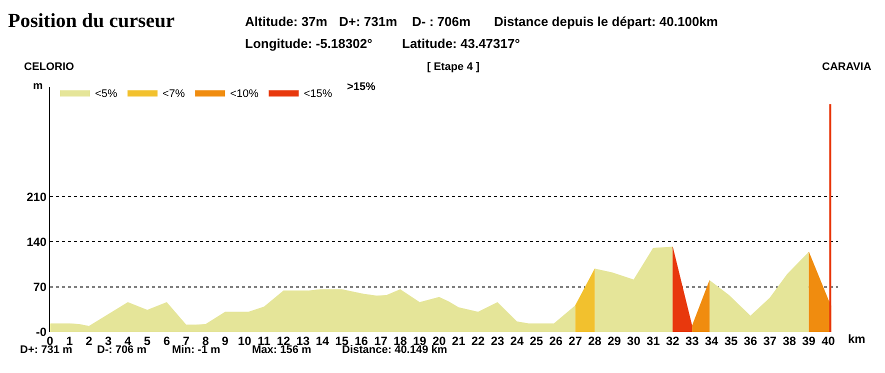 The image size is (885, 373). I want to click on y-tick-label: 210, so click(36, 197).